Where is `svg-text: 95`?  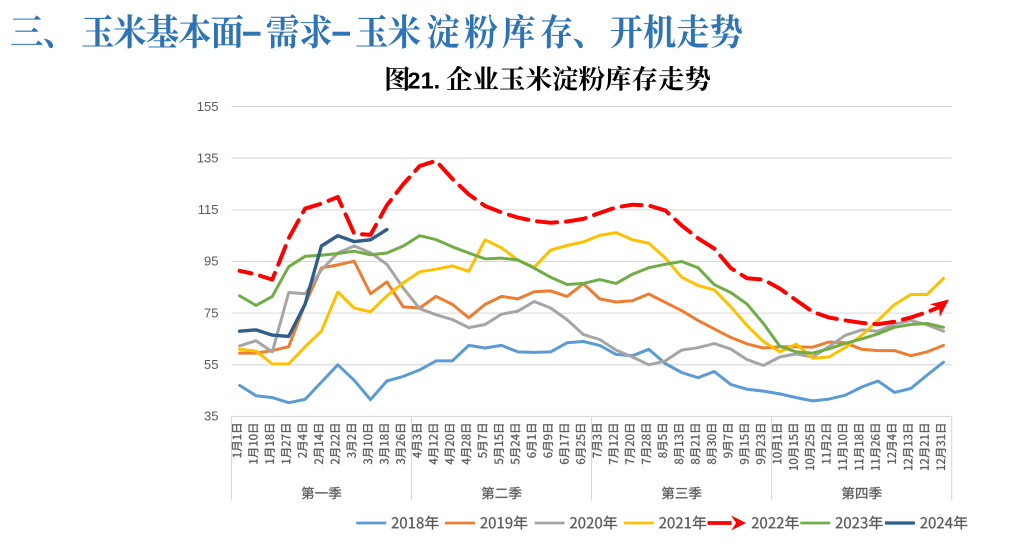 svg-text: 95 is located at coordinates (211, 261).